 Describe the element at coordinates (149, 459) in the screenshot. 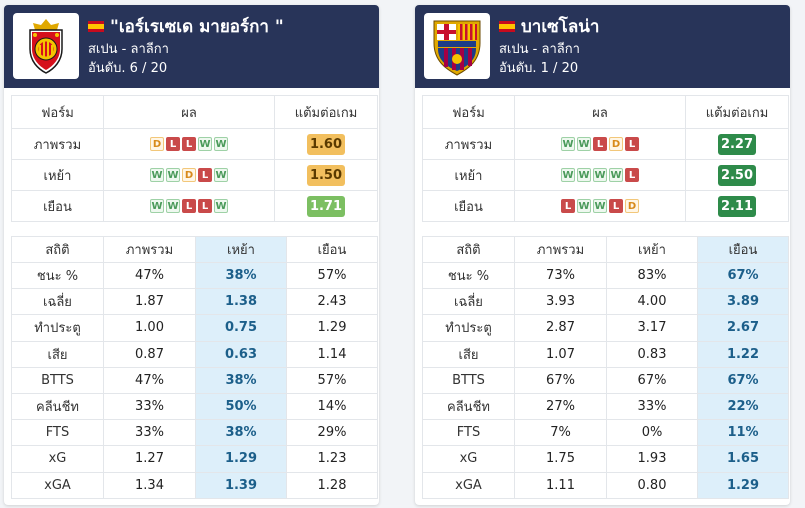

I see `stats-value: 1.27` at that location.